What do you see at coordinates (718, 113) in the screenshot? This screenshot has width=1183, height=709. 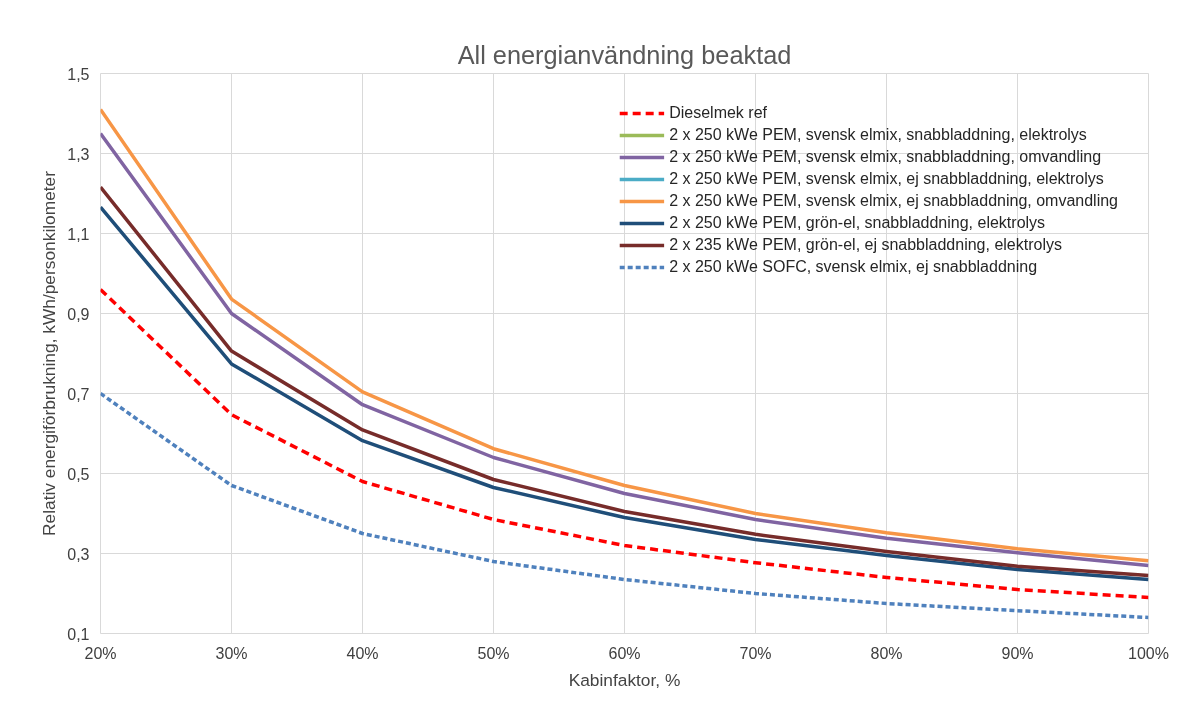 I see `legend-label: Dieselmek ref` at bounding box center [718, 113].